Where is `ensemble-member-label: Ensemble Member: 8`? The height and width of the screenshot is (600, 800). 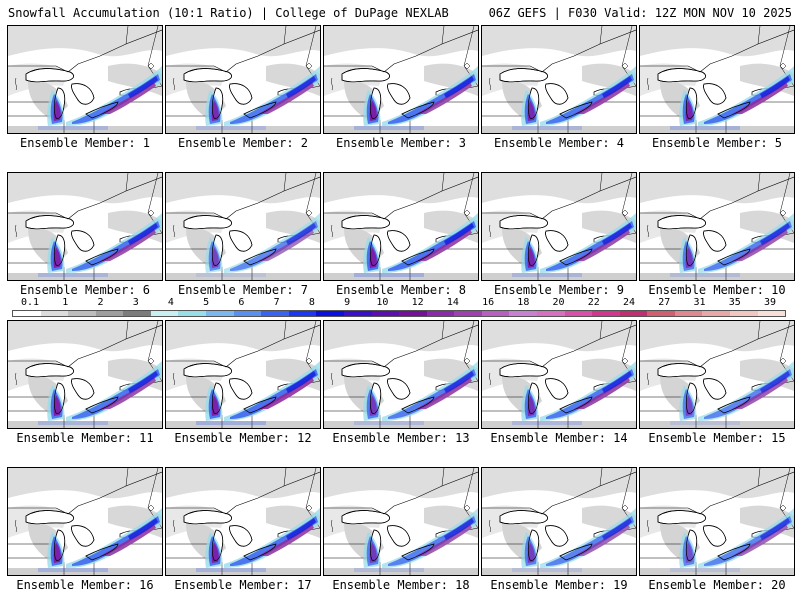
ensemble-member-label: Ensemble Member: 8 is located at coordinates (401, 290).